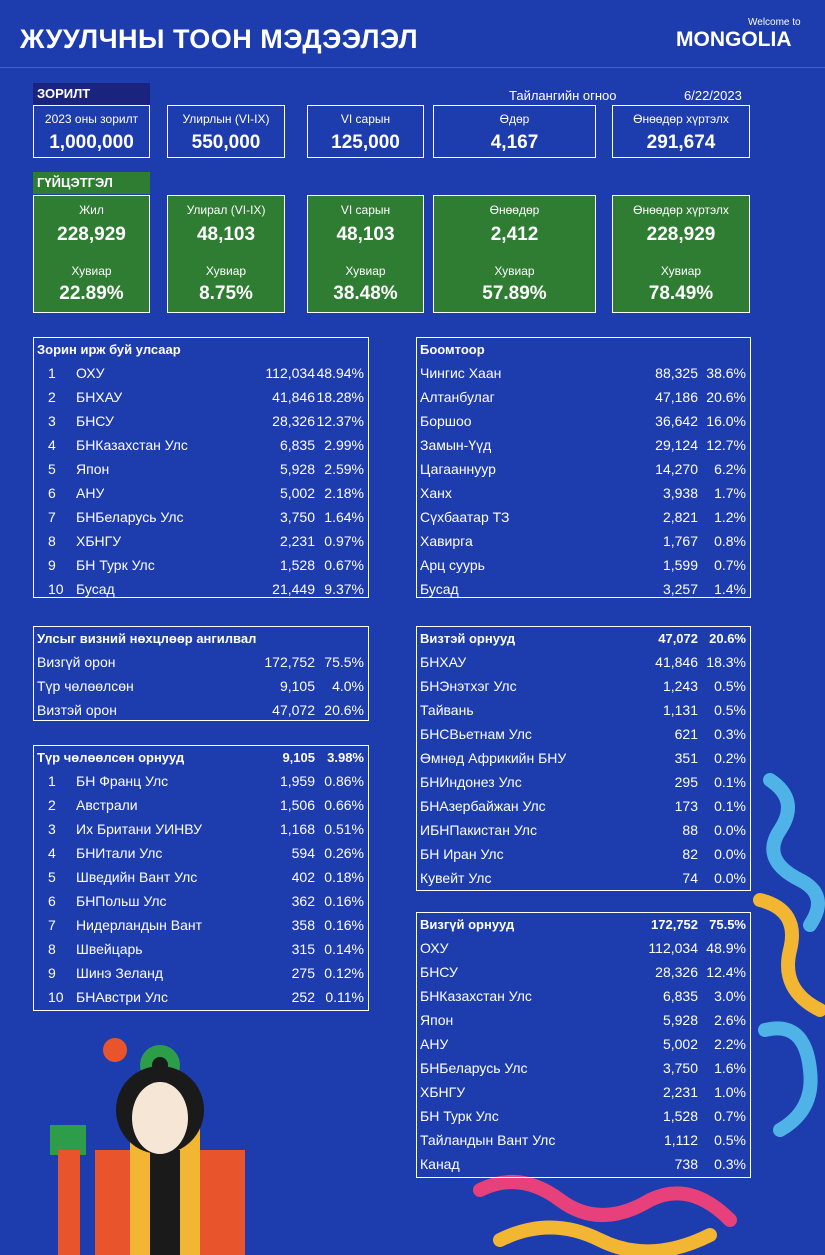 The width and height of the screenshot is (825, 1255). I want to click on pct: 0.14%, so click(344, 949).